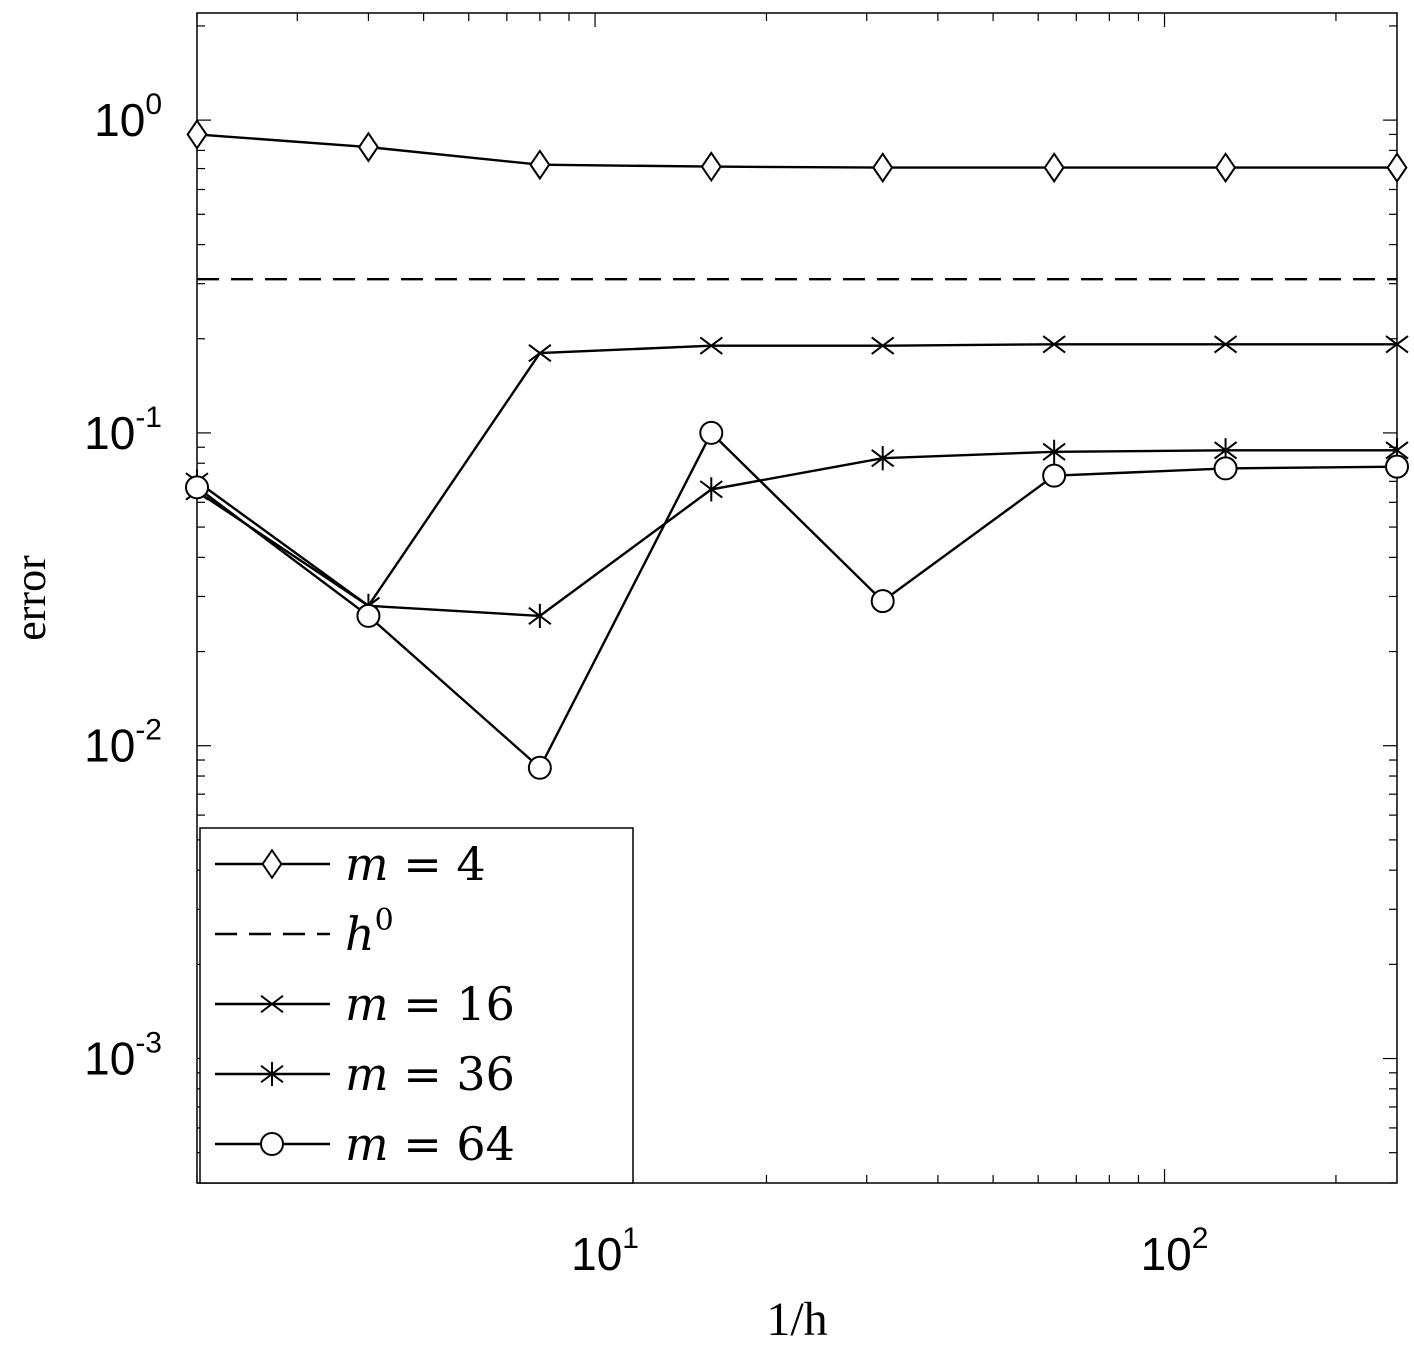 This screenshot has height=1350, width=1414. Describe the element at coordinates (148, 417) in the screenshot. I see `y-tick-label-exponent: -1` at that location.